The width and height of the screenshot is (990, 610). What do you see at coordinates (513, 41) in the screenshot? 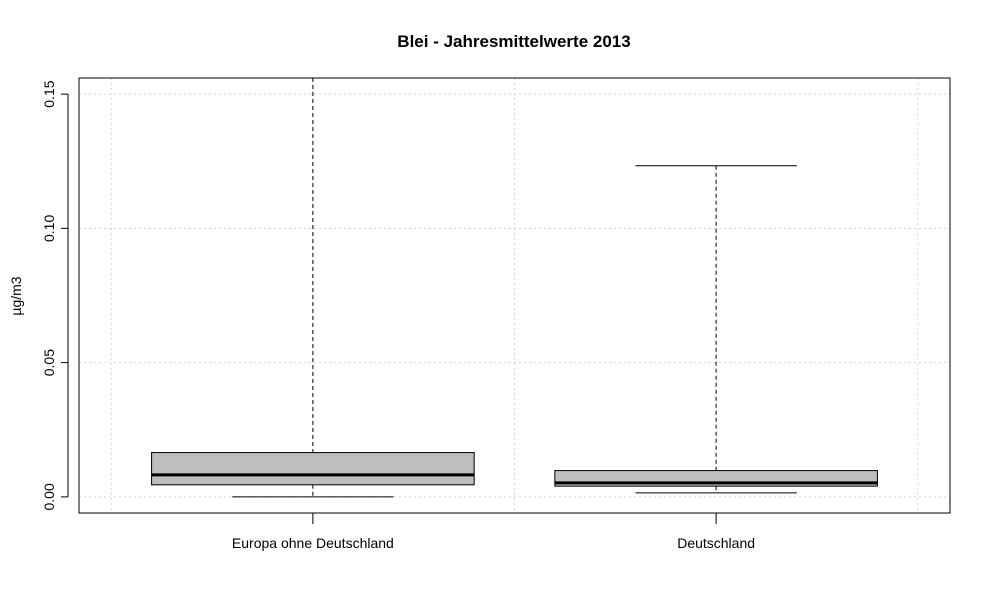
I see `chart-title: Blei - Jahresmittelwerte 2013` at bounding box center [513, 41].